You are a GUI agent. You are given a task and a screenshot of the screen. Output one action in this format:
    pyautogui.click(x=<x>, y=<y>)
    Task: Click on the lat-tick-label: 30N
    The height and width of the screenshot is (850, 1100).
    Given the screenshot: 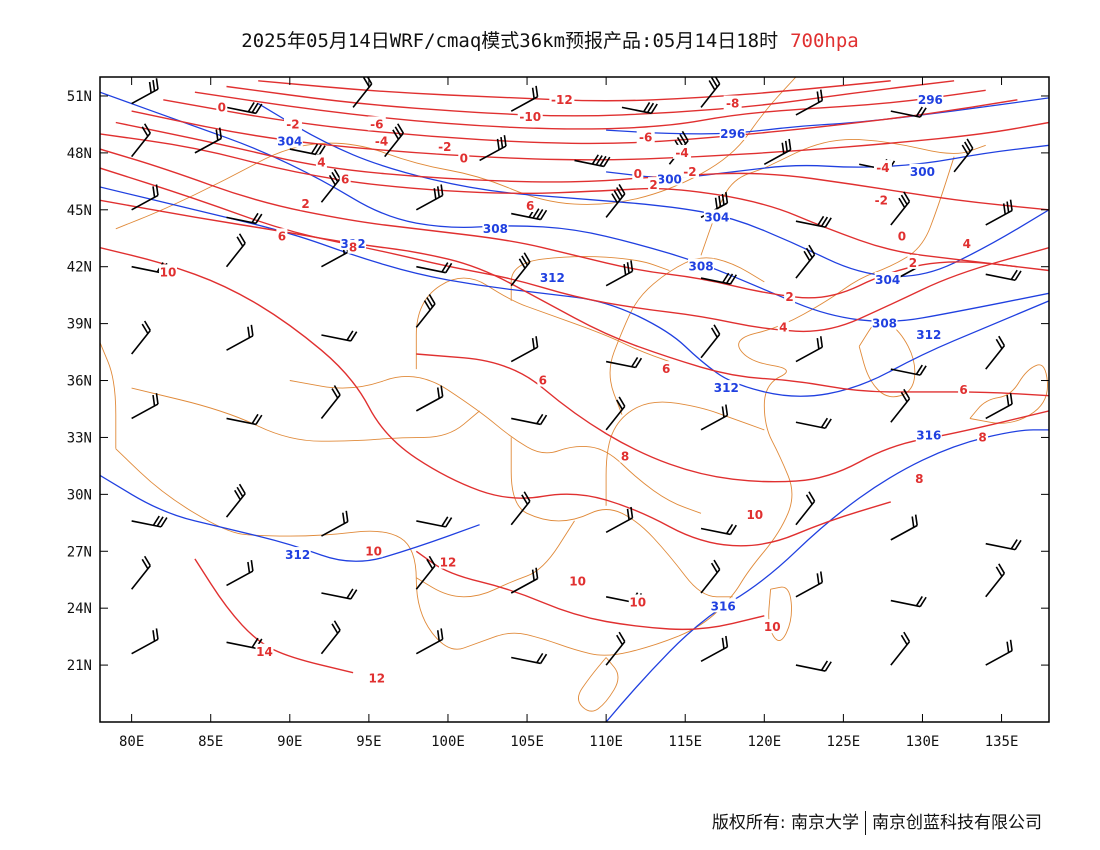 What is the action you would take?
    pyautogui.click(x=79, y=495)
    